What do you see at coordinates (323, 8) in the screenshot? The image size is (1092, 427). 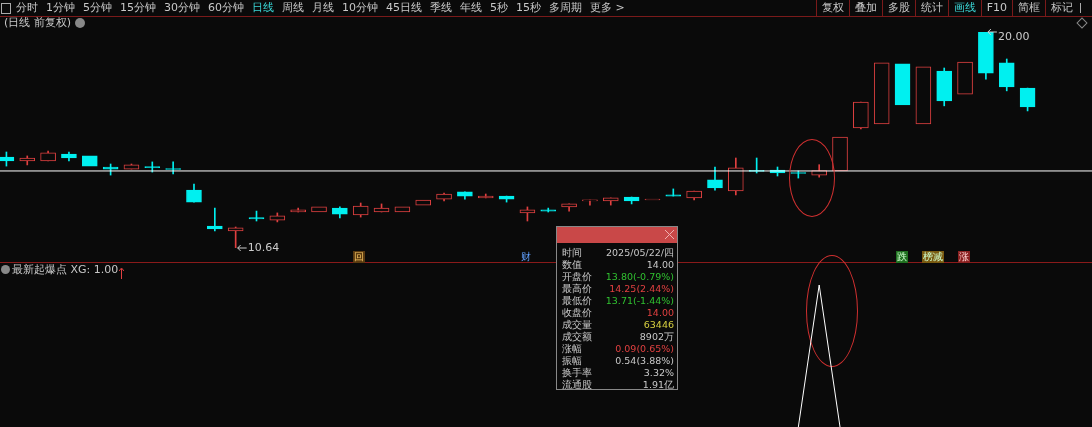 I see `category-label: 月线` at bounding box center [323, 8].